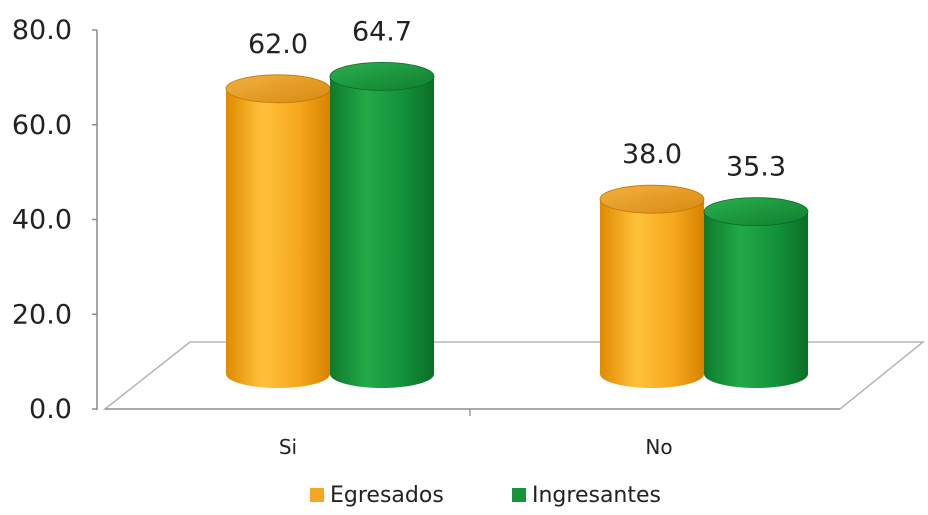  What do you see at coordinates (382, 31) in the screenshot?
I see `data-label: 64.7` at bounding box center [382, 31].